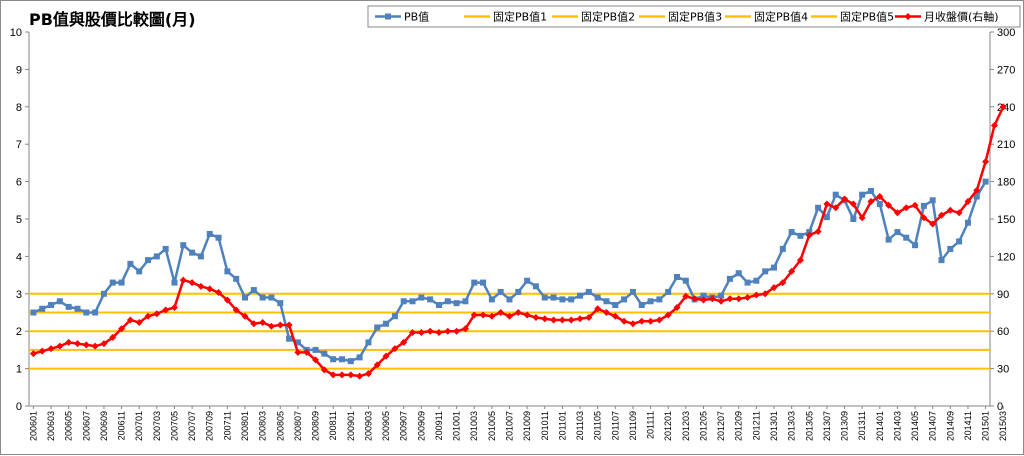 The width and height of the screenshot is (1024, 456). What do you see at coordinates (897, 426) in the screenshot?
I see `x-tick-label: 201403` at bounding box center [897, 426].